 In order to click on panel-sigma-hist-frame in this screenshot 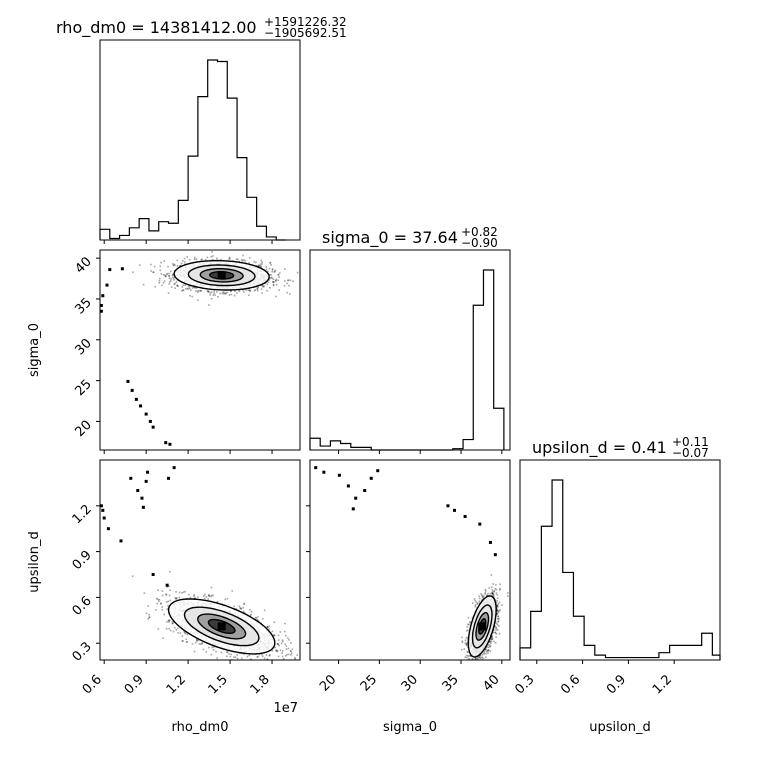, I will do `click(410, 350)`.